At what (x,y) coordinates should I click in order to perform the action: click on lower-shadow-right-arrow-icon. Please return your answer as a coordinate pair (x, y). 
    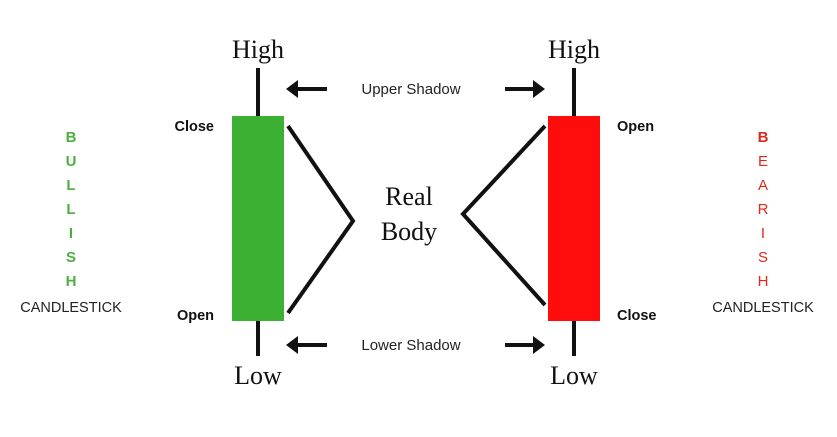
    Looking at the image, I should click on (525, 345).